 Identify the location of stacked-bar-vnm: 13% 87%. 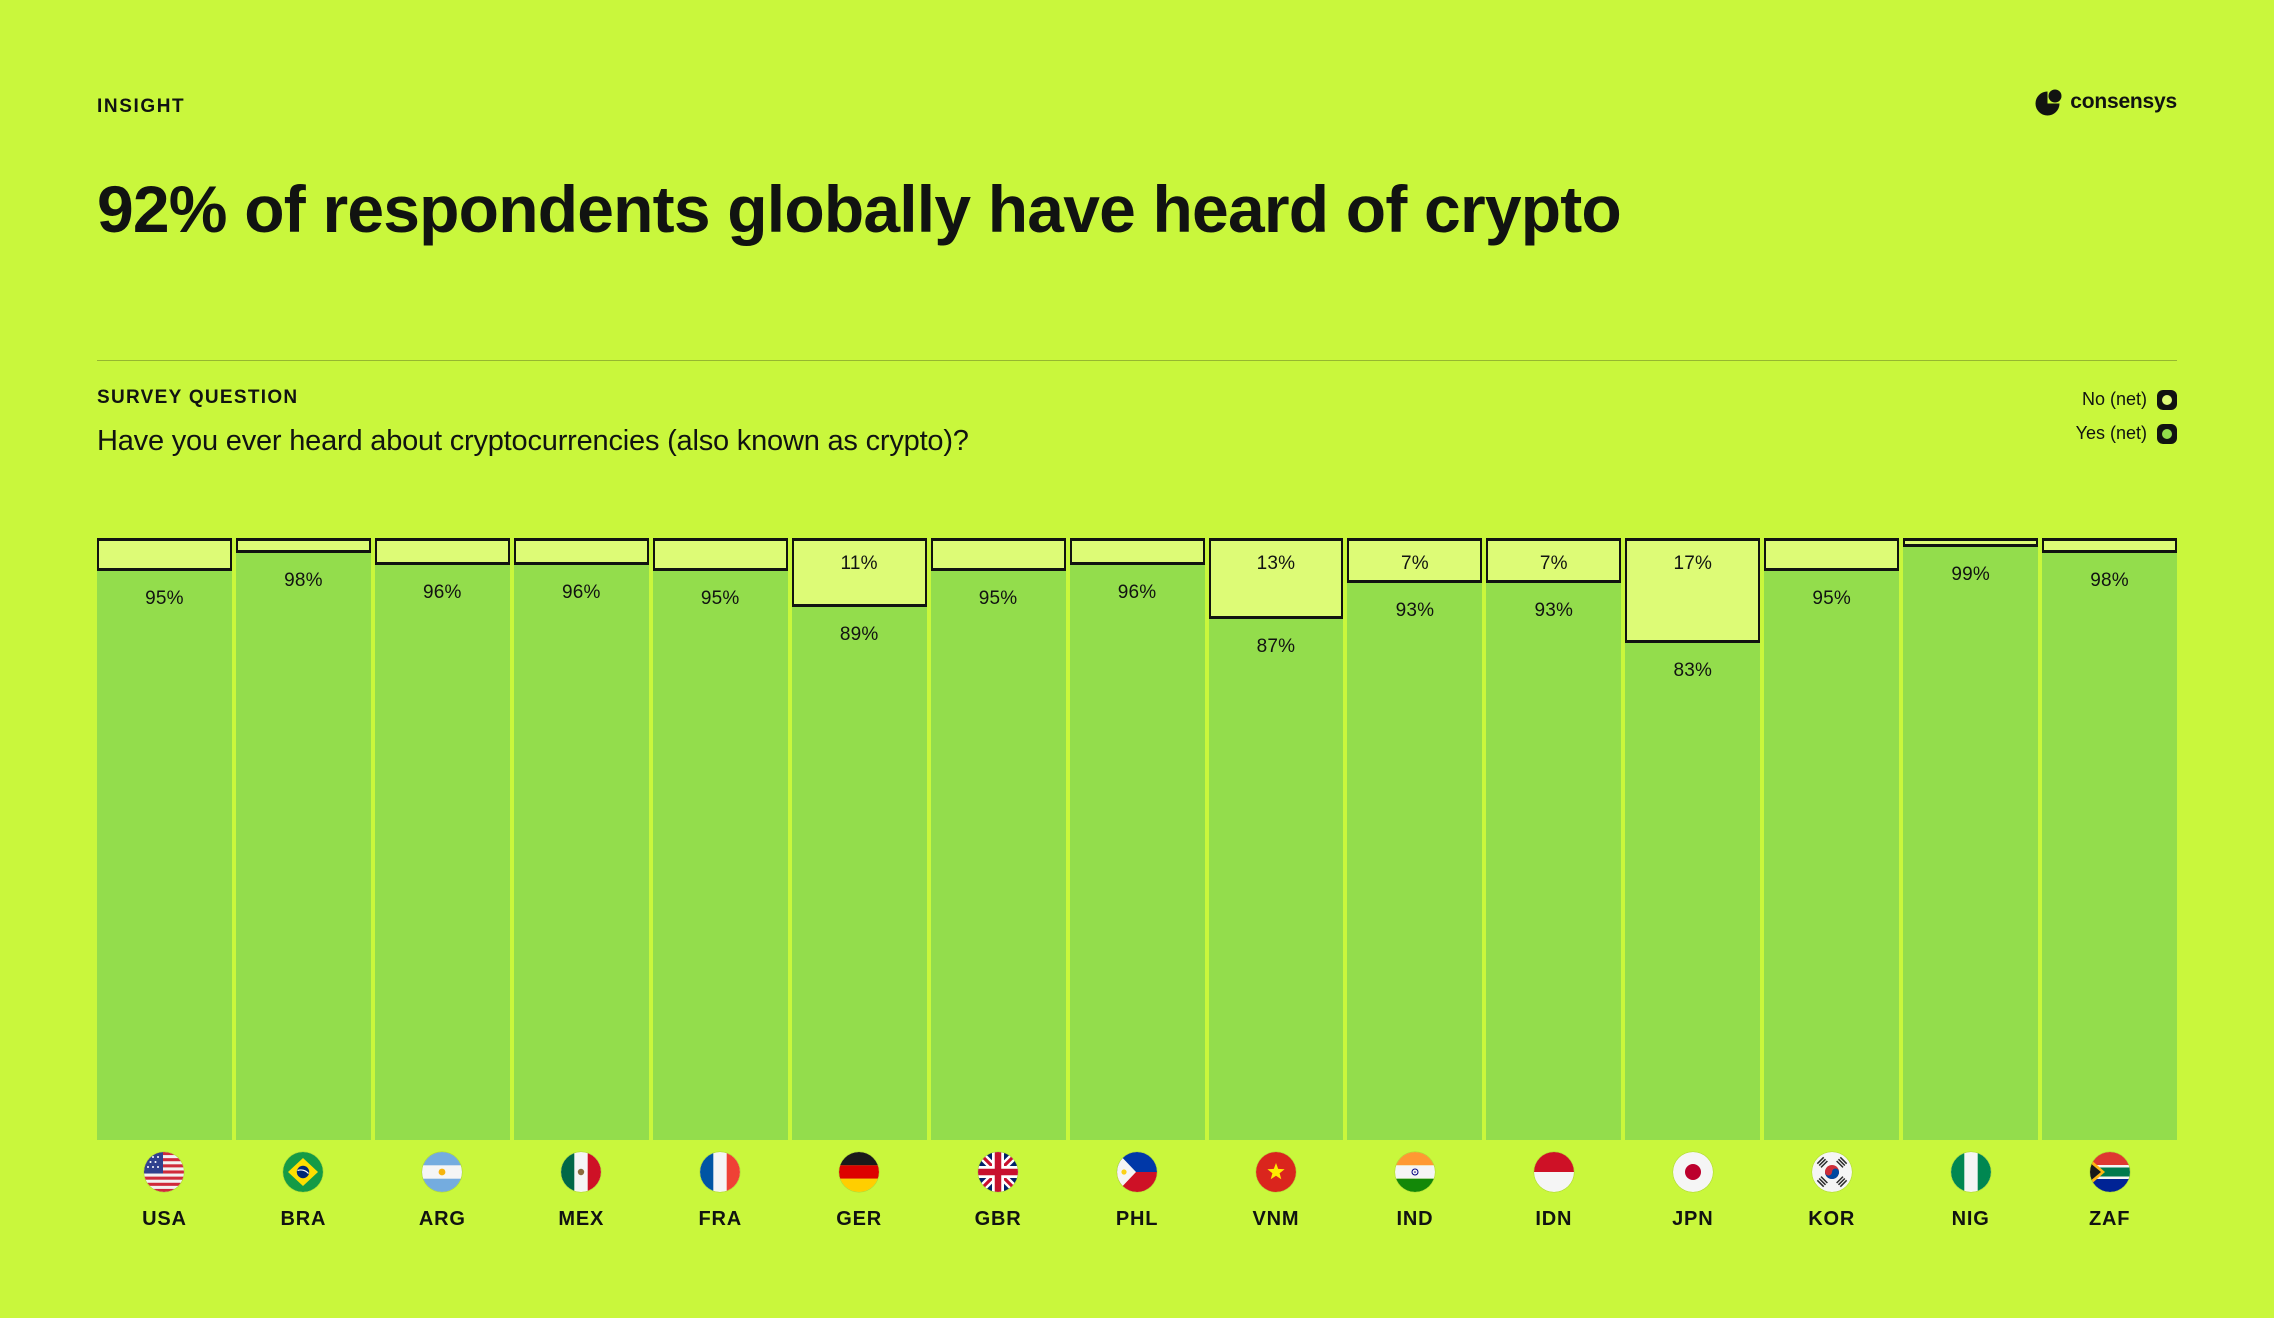
(1276, 839).